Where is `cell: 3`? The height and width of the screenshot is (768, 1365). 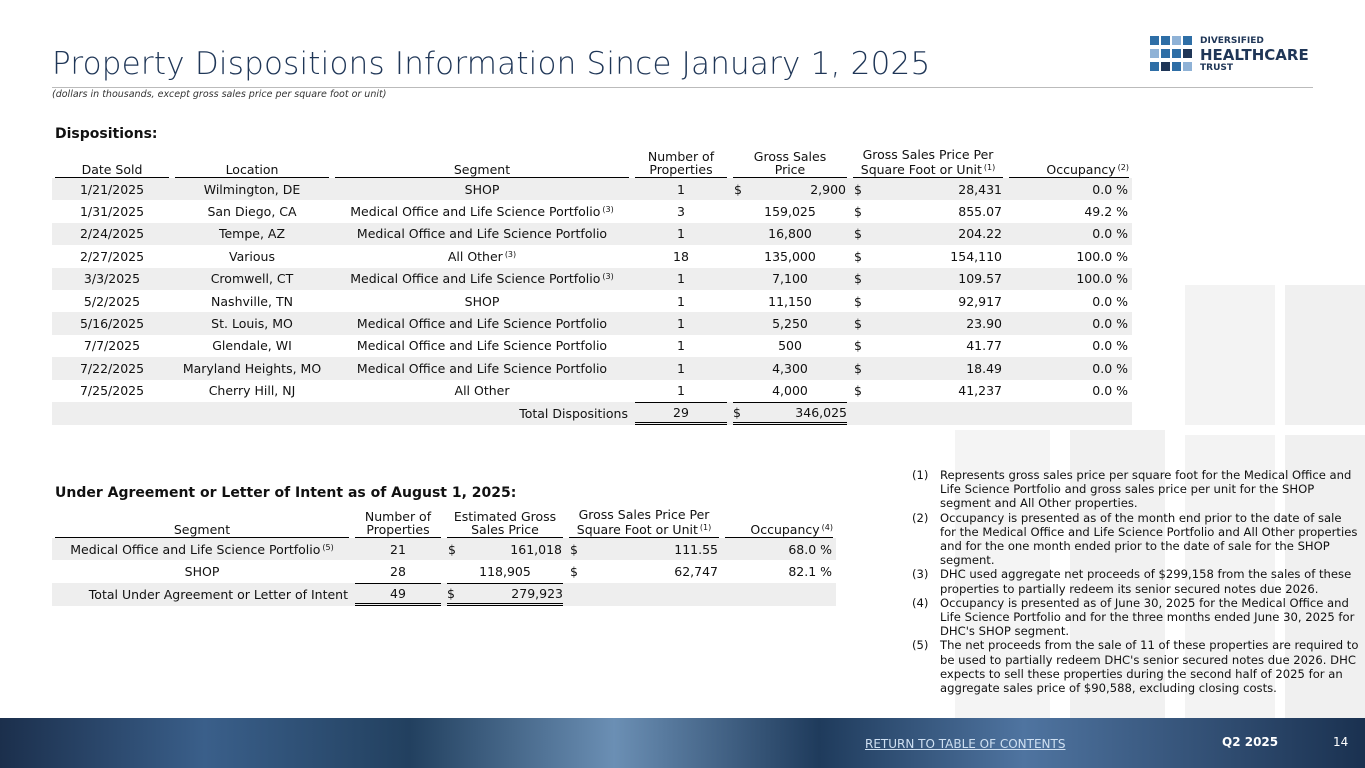
cell: 3 is located at coordinates (681, 211).